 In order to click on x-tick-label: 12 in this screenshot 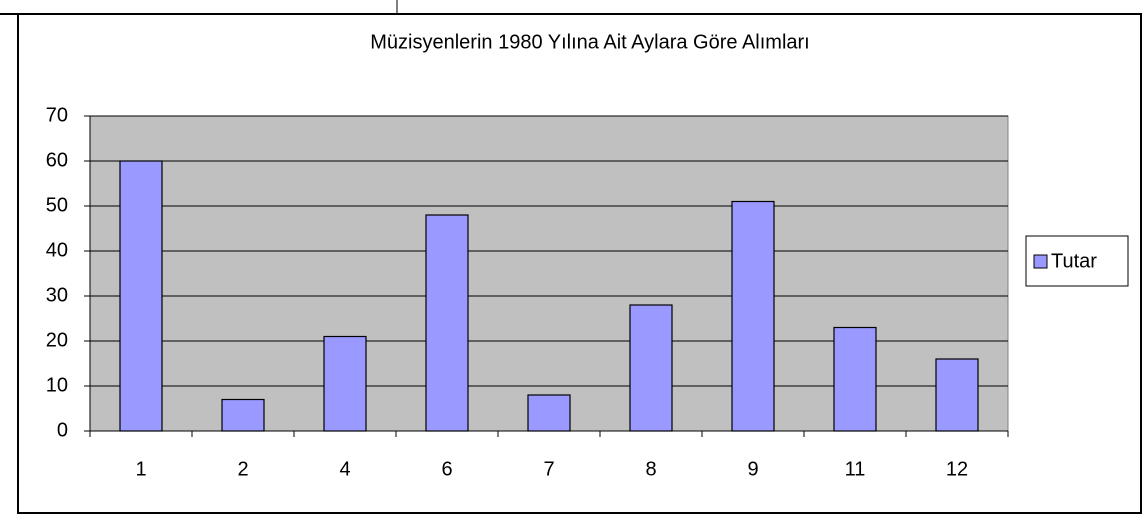, I will do `click(957, 469)`.